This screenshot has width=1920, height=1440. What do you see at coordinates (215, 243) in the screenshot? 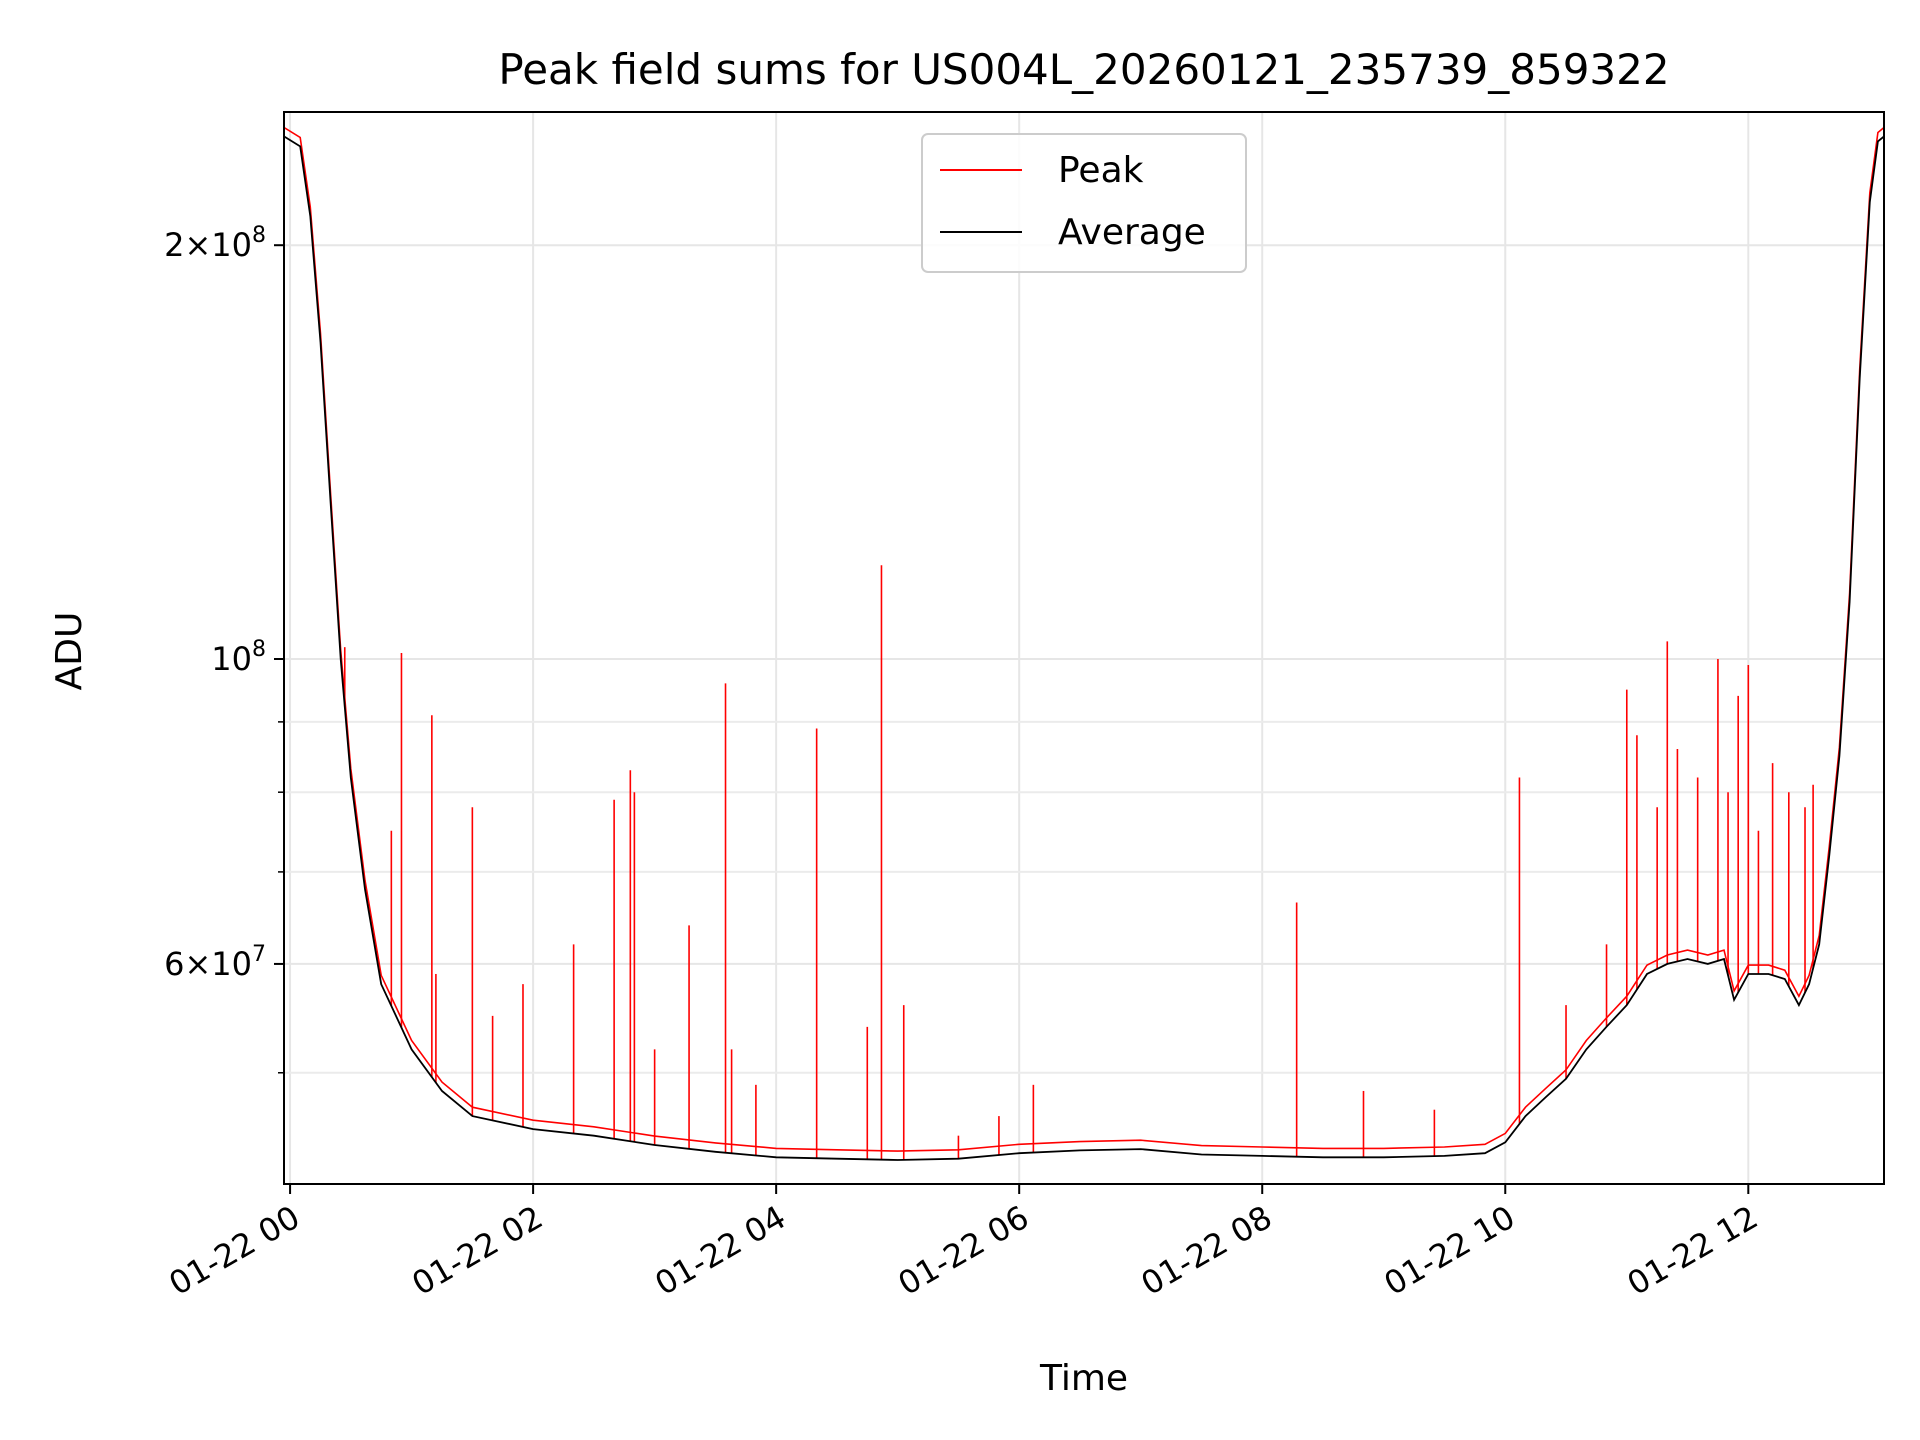
I see `y-tick-label: 2×108` at bounding box center [215, 243].